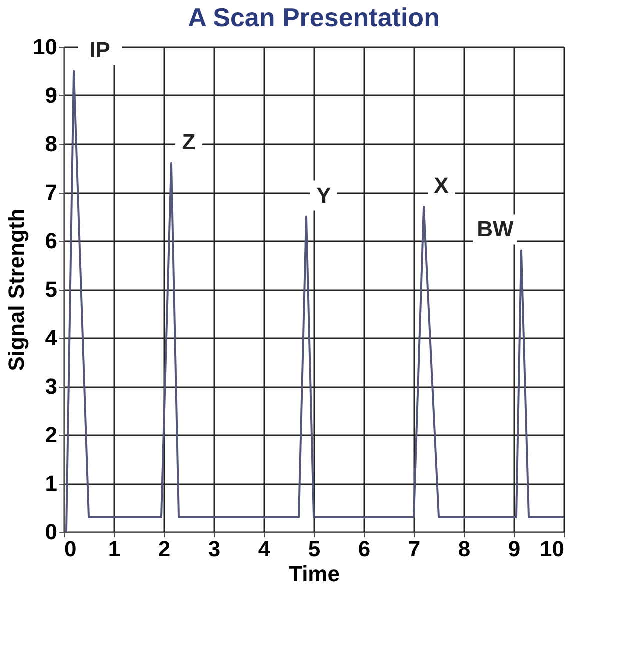 The width and height of the screenshot is (644, 653). Describe the element at coordinates (214, 549) in the screenshot. I see `x-tick-label: 3` at that location.